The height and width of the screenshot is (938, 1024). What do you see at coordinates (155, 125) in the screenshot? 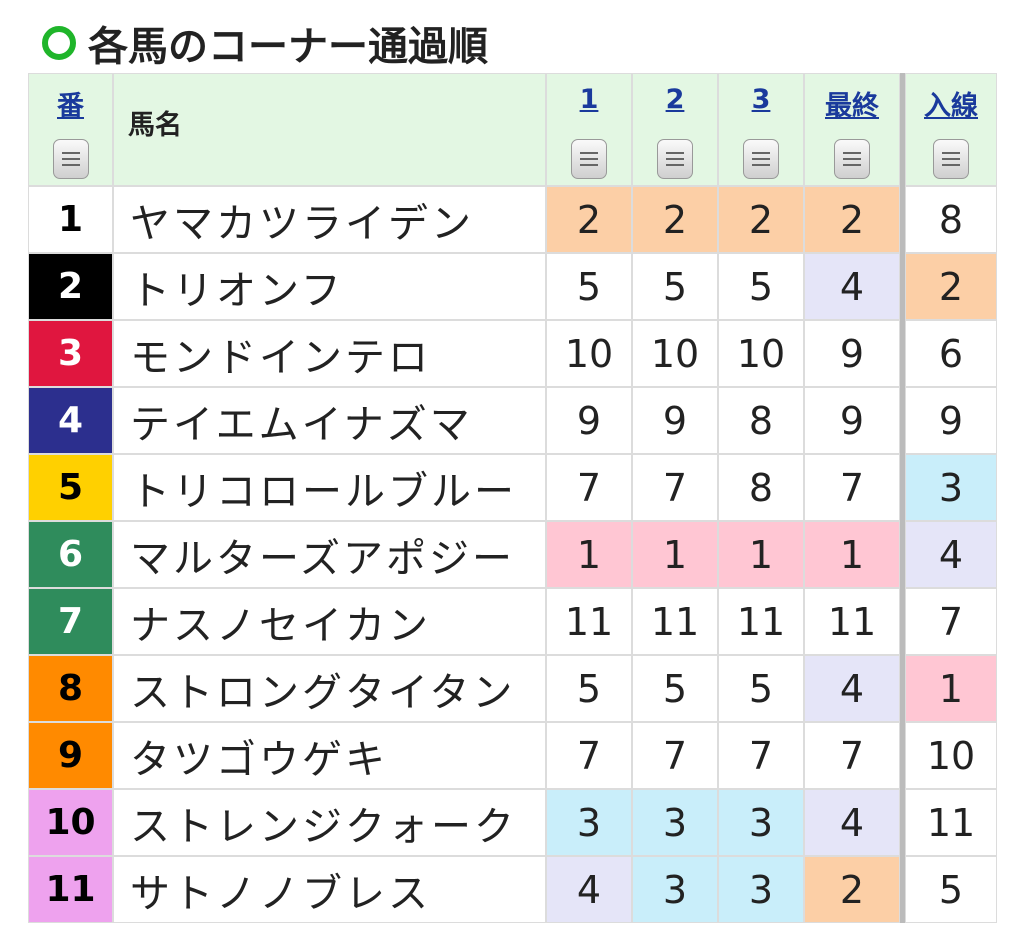
I see `header-label: 馬名` at bounding box center [155, 125].